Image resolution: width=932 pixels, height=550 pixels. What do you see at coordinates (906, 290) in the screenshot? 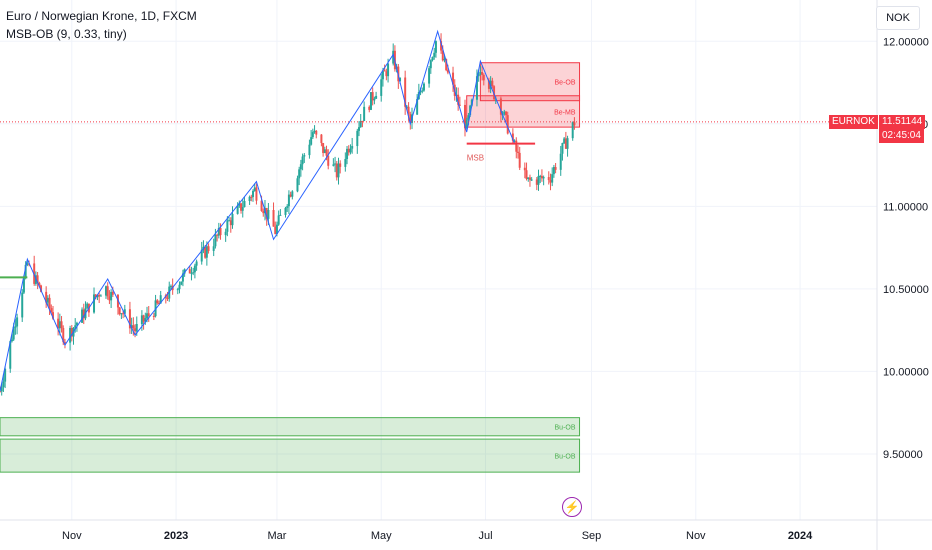
I see `y-tick-label: 10.50000` at bounding box center [906, 290].